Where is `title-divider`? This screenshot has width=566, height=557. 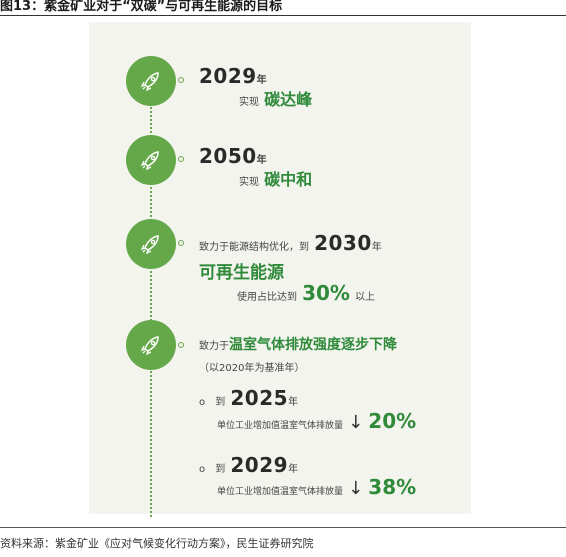
title-divider is located at coordinates (283, 15).